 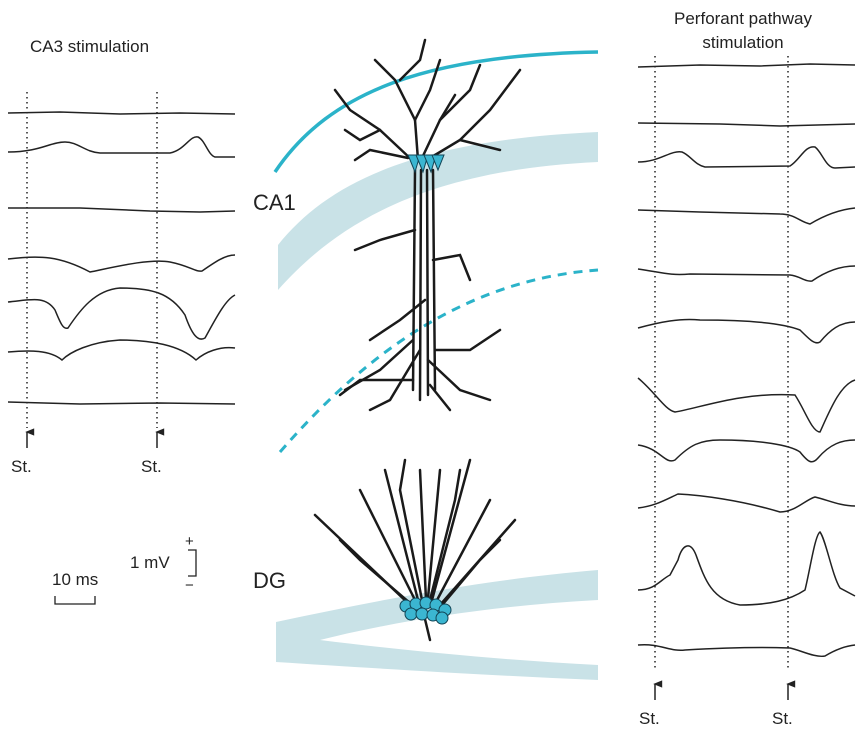 What do you see at coordinates (427, 225) in the screenshot?
I see `ca1-neurons` at bounding box center [427, 225].